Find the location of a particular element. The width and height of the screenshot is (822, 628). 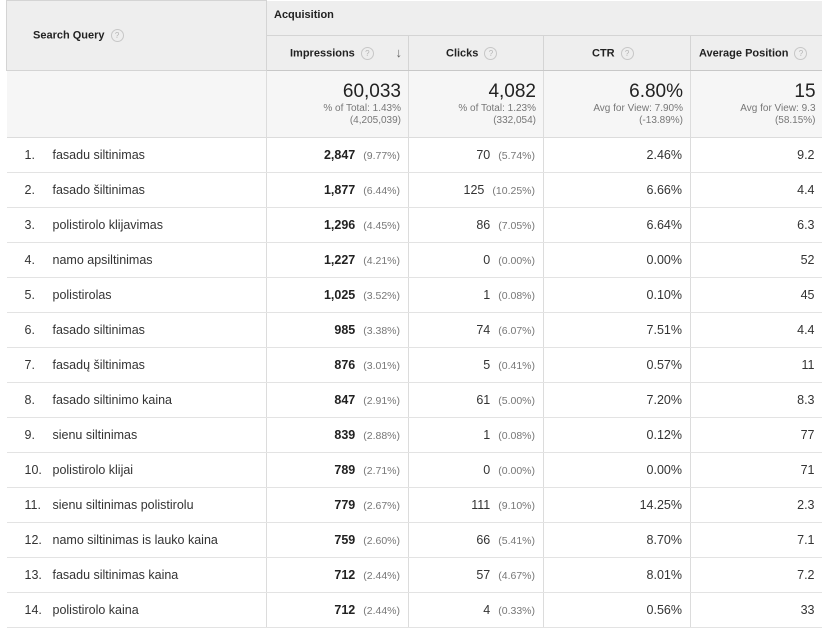

query-cell: 5.polistirolas is located at coordinates (137, 295).